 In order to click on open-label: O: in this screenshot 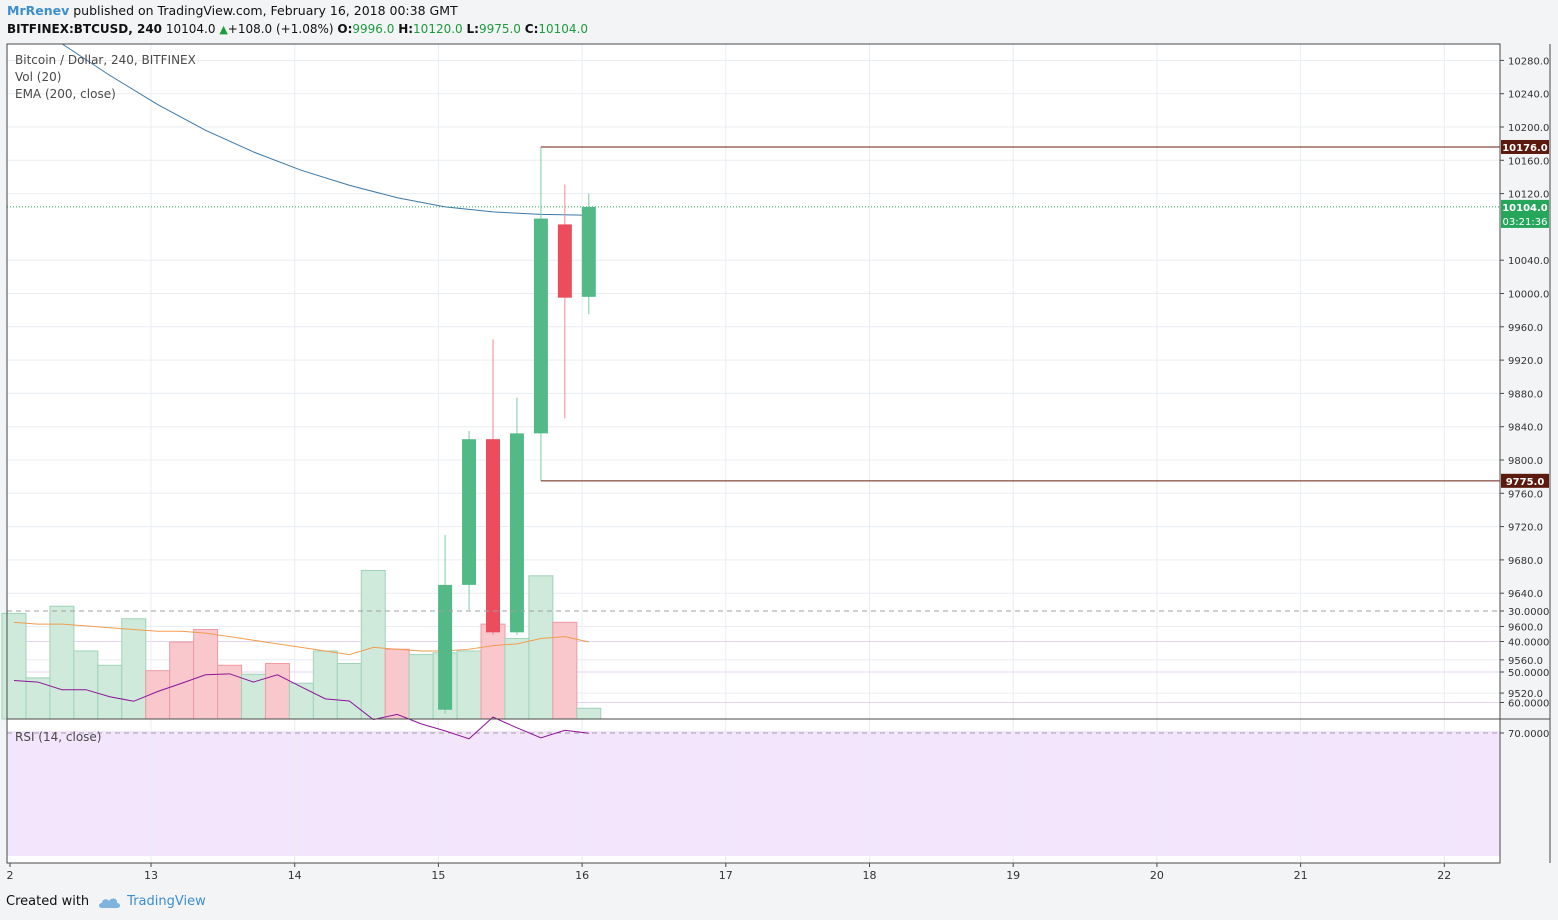, I will do `click(345, 29)`.